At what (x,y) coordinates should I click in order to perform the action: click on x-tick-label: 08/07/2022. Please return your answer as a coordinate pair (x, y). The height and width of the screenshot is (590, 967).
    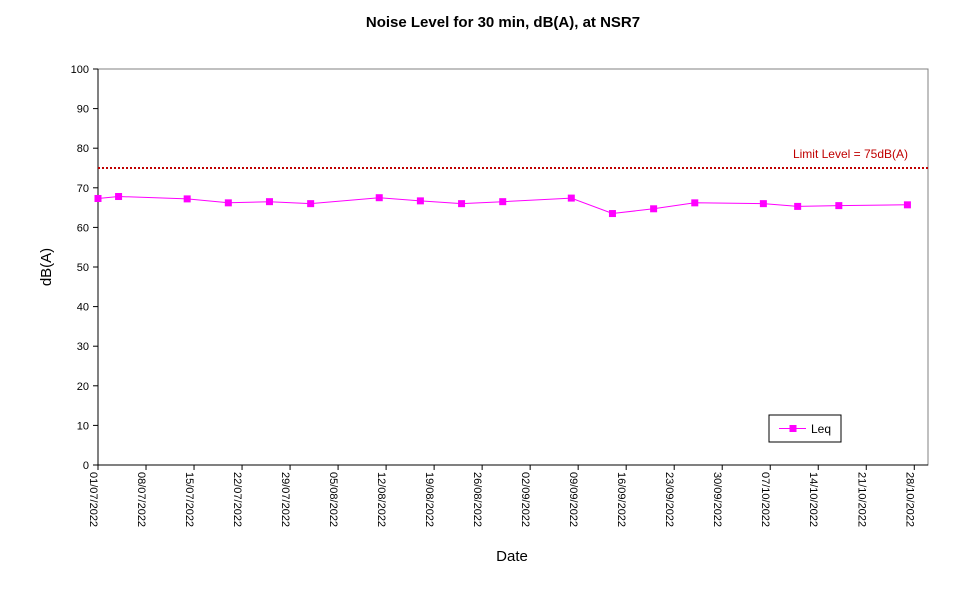
    Looking at the image, I should click on (141, 499).